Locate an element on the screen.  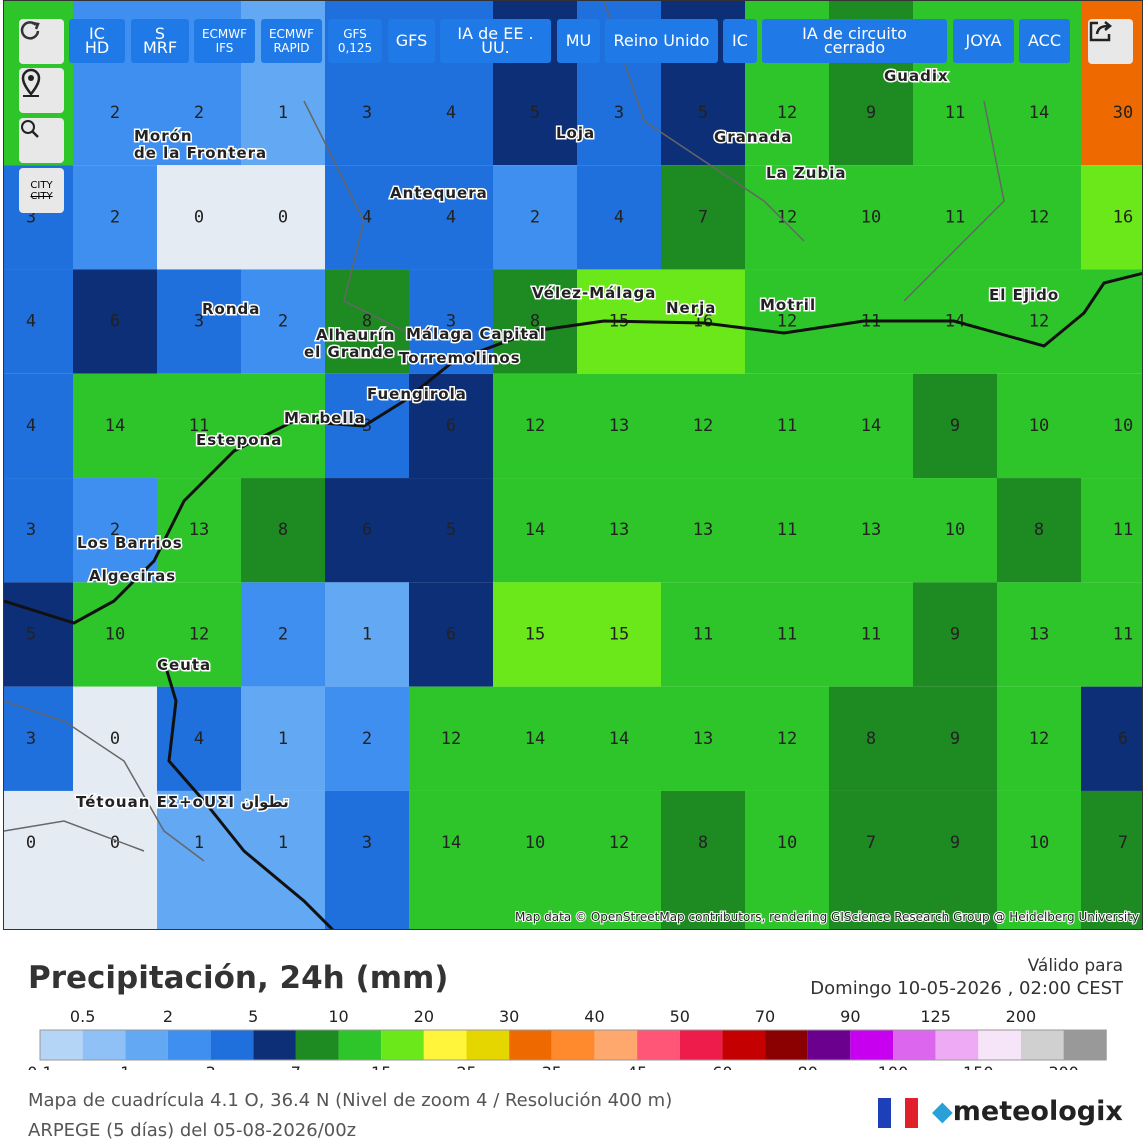
city-label: Guadix is located at coordinates (916, 76).